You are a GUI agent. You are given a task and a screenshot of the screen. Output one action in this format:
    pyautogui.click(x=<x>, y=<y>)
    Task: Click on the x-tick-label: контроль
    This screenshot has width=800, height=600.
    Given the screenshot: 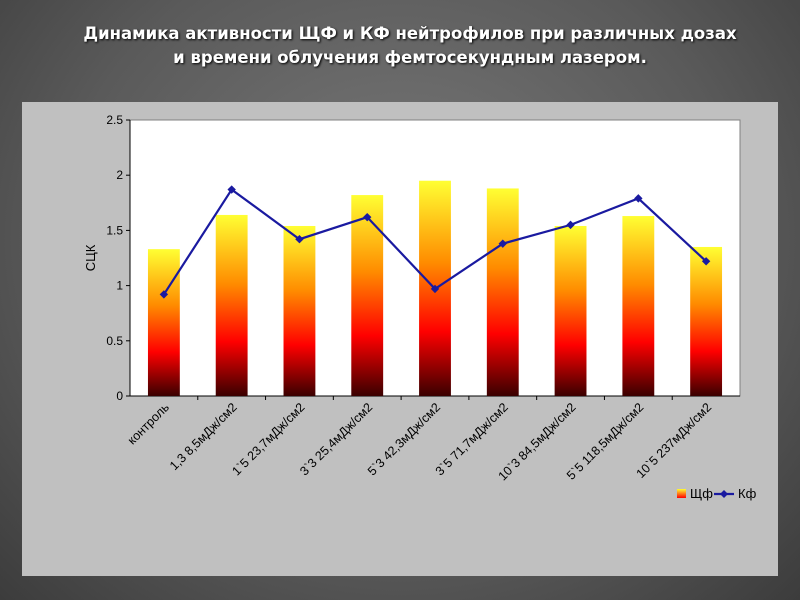 What is the action you would take?
    pyautogui.click(x=148, y=423)
    